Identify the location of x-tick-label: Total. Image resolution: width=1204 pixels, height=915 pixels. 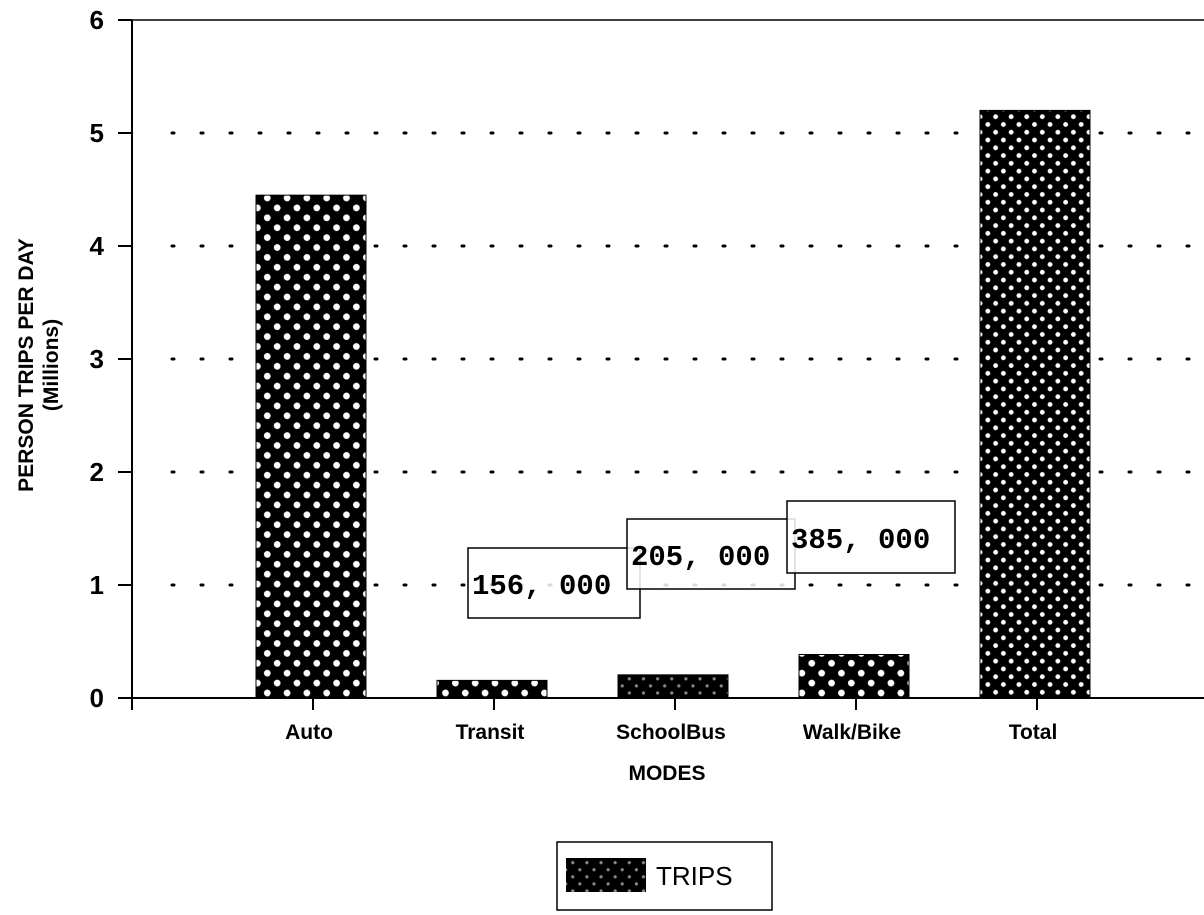
(1033, 732).